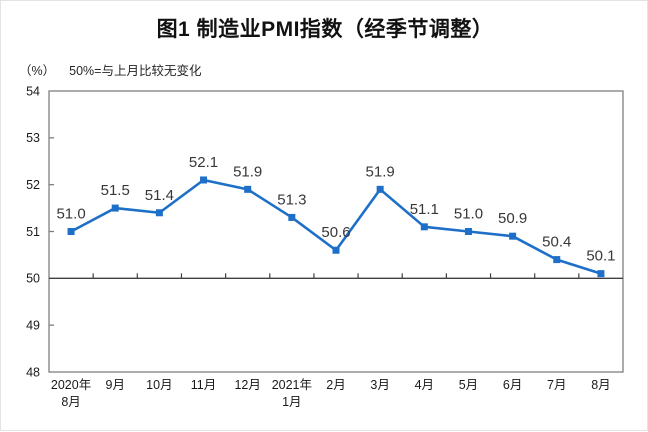 This screenshot has height=432, width=648. Describe the element at coordinates (291, 199) in the screenshot. I see `data-point-label: 51.3` at that location.